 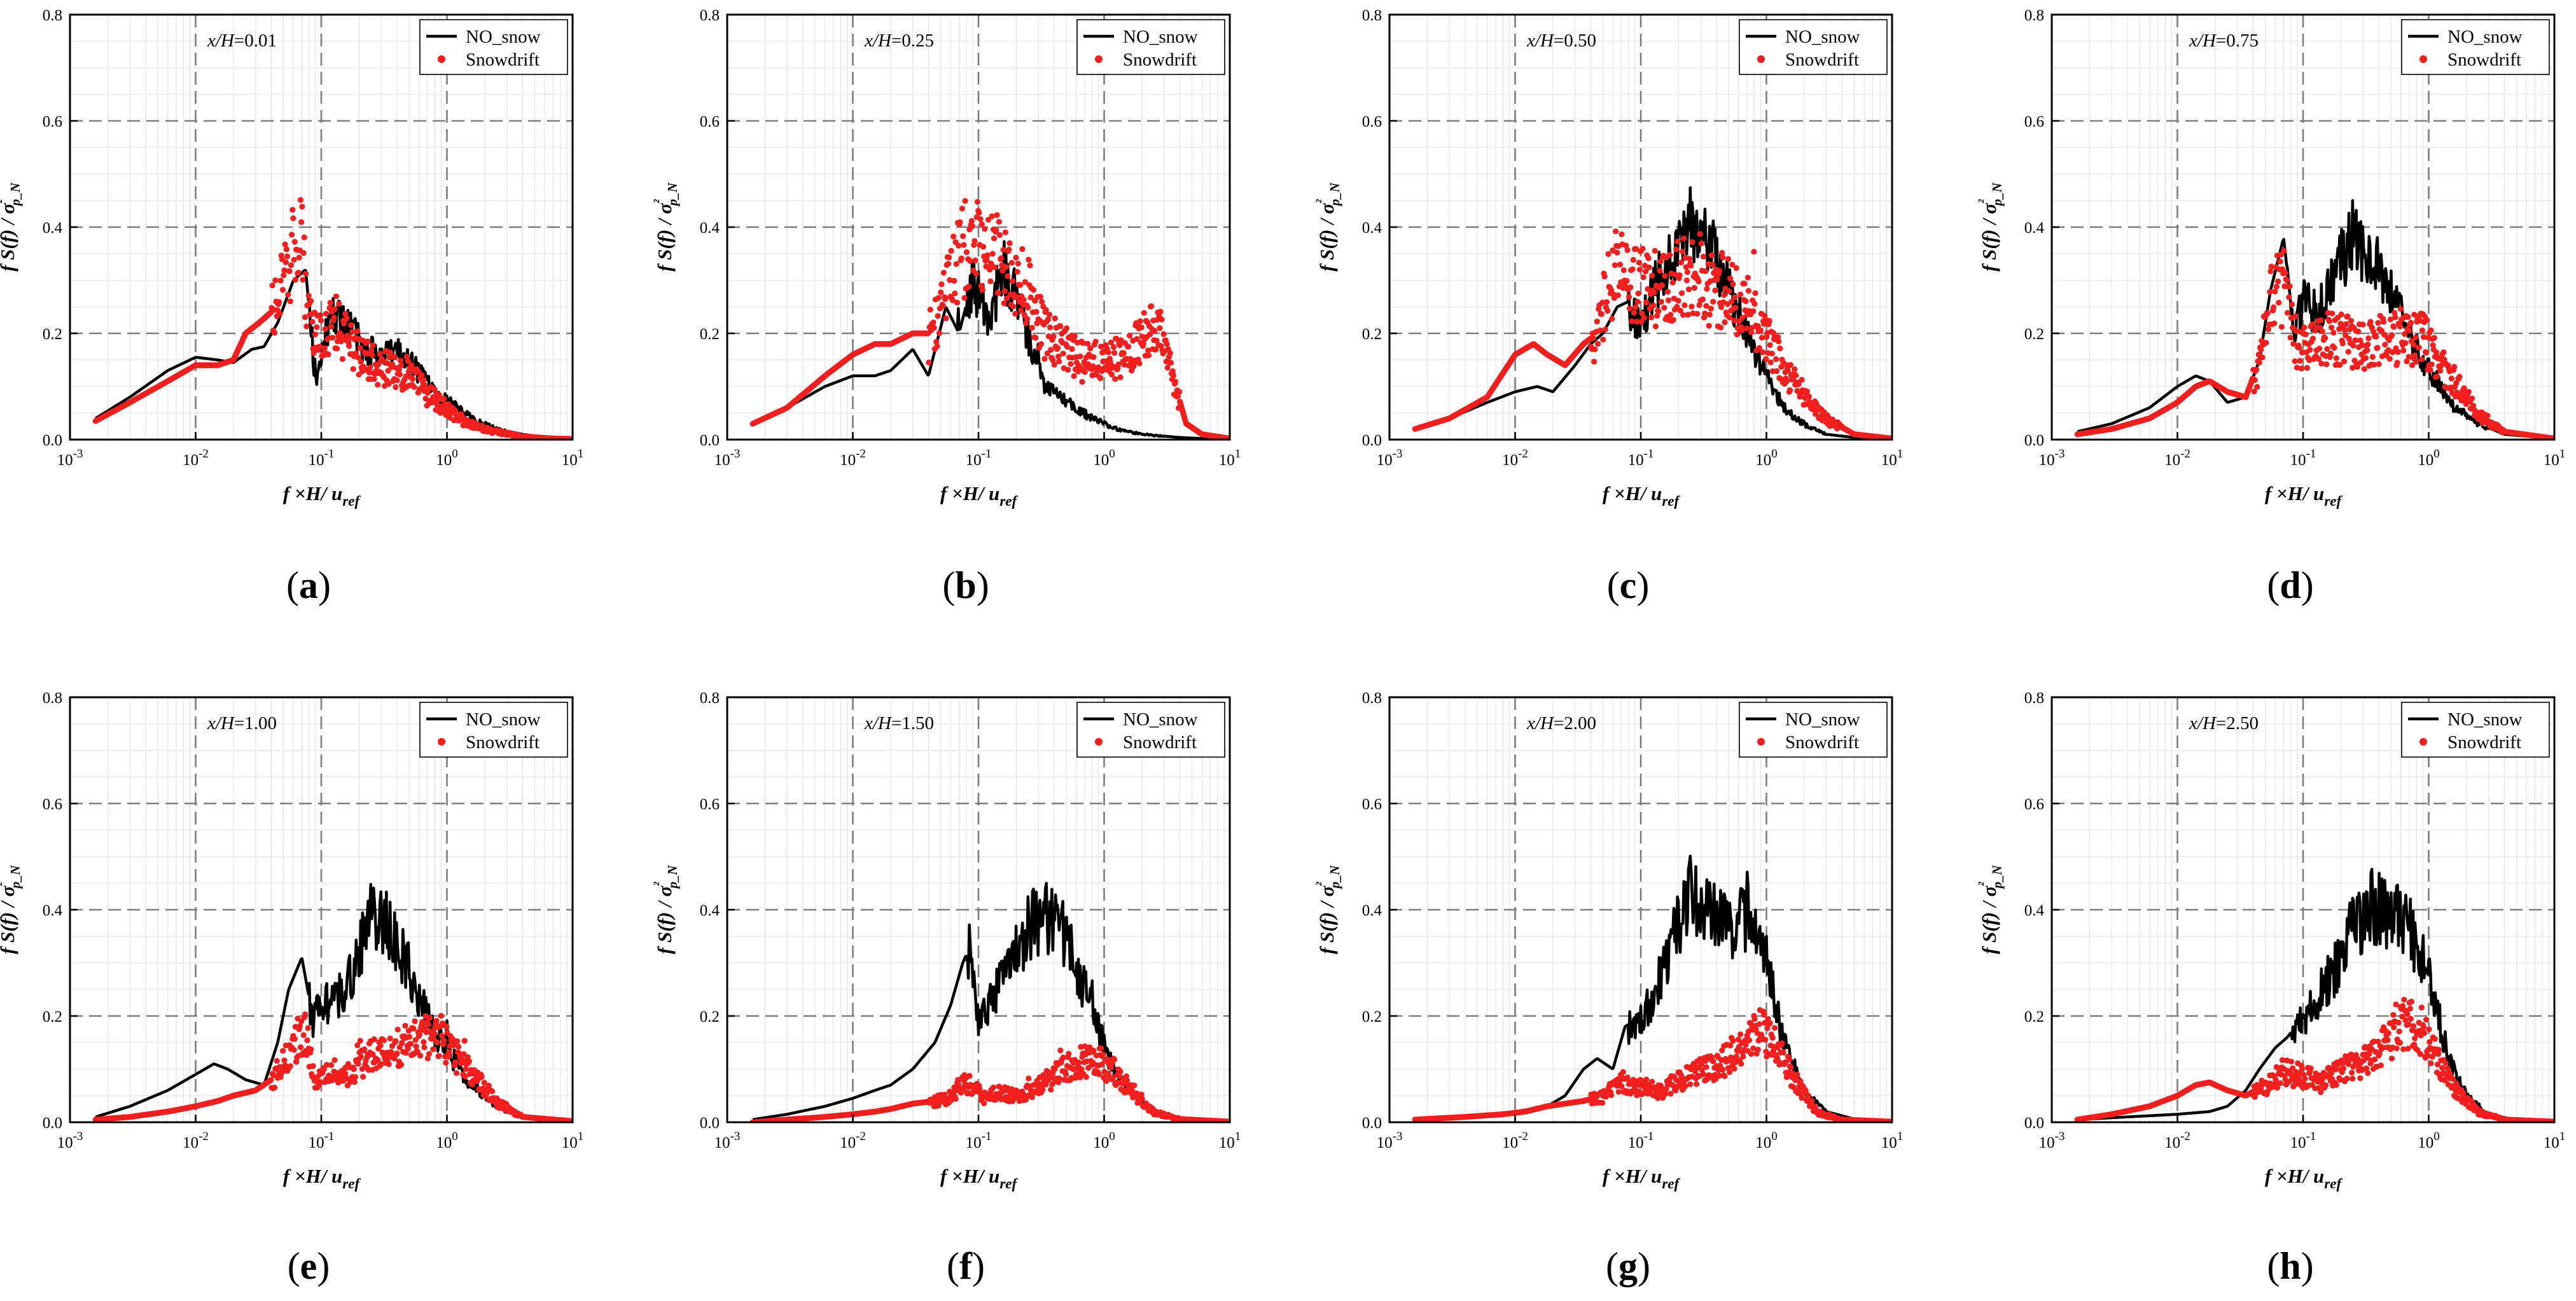 What do you see at coordinates (1761, 59) in the screenshot?
I see `legend-swatch-snowdrift` at bounding box center [1761, 59].